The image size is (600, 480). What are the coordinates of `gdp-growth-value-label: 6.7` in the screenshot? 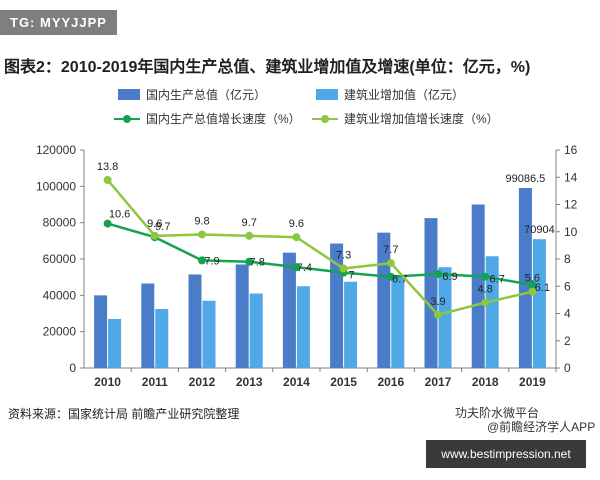 It's located at (497, 280).